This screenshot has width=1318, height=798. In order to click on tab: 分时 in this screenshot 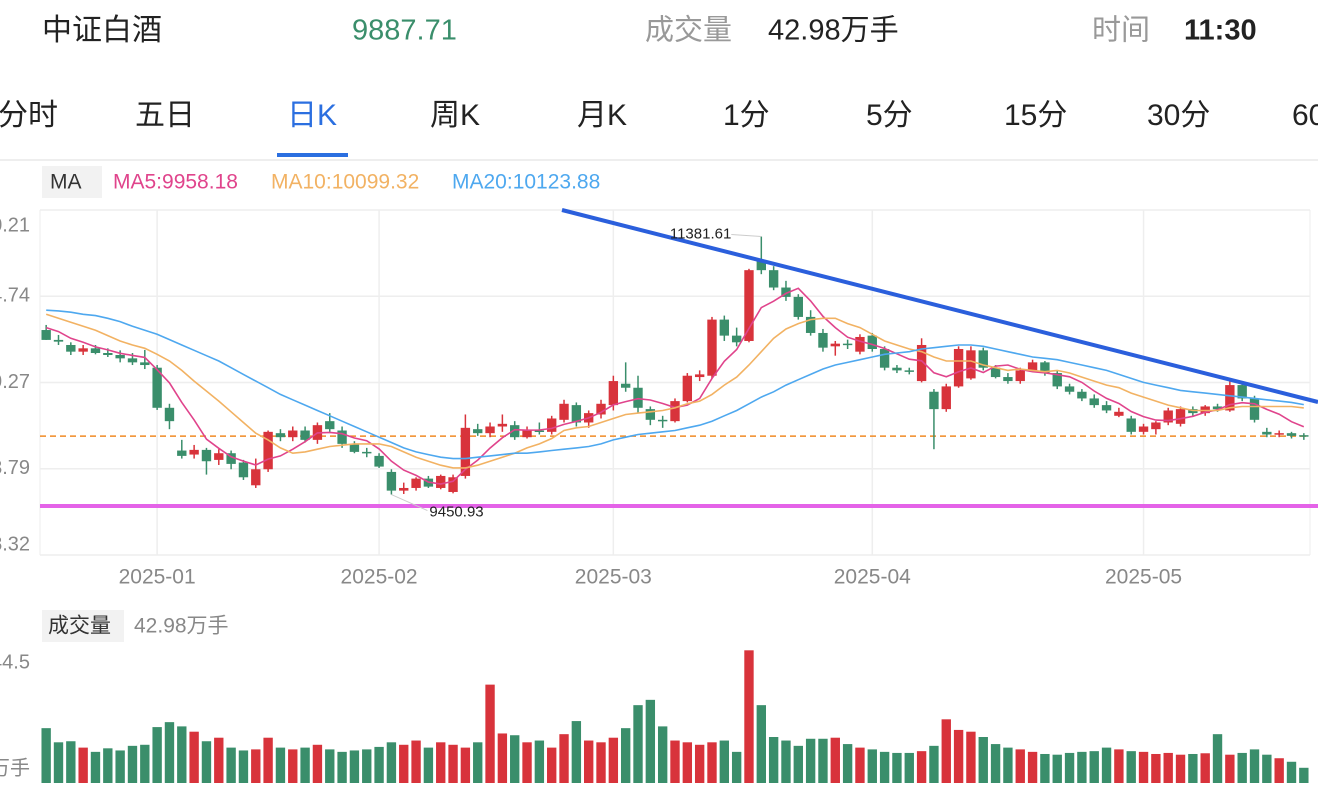, I will do `click(29, 115)`.